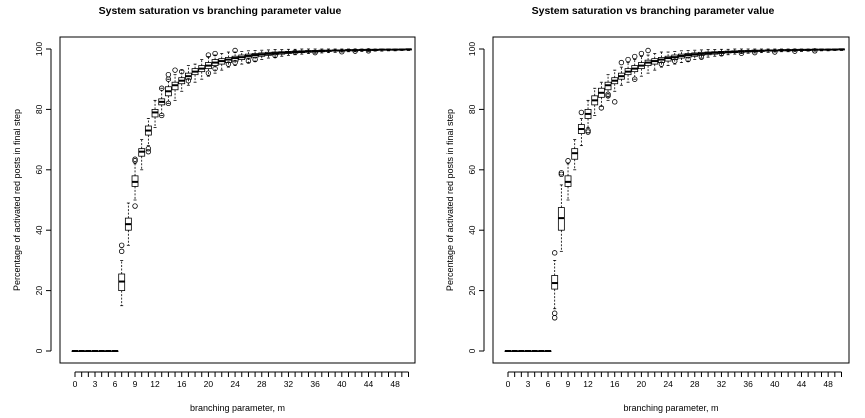 Image resolution: width=865 pixels, height=418 pixels. What do you see at coordinates (472, 49) in the screenshot?
I see `y-tick-label: 100` at bounding box center [472, 49].